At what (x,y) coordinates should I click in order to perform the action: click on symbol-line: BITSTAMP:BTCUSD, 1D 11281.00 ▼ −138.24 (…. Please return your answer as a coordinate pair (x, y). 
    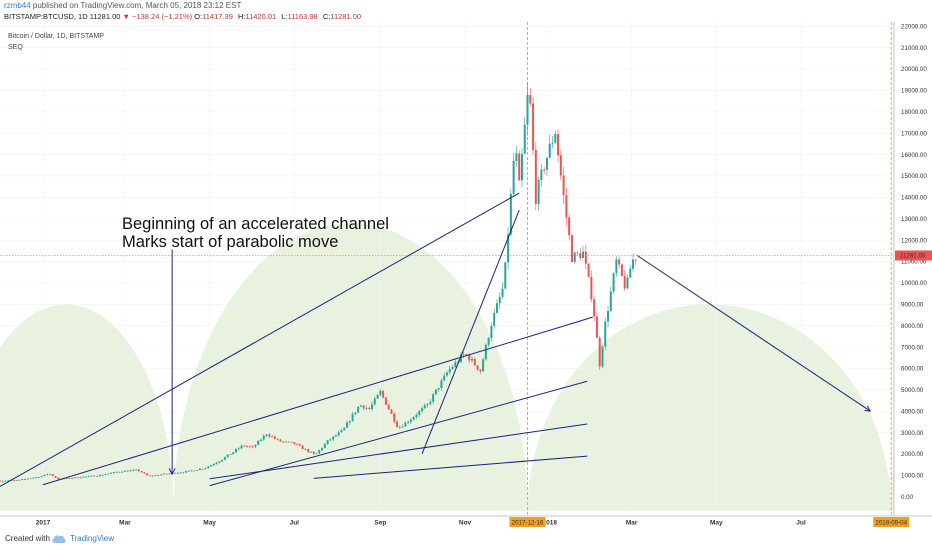
    Looking at the image, I should click on (184, 16).